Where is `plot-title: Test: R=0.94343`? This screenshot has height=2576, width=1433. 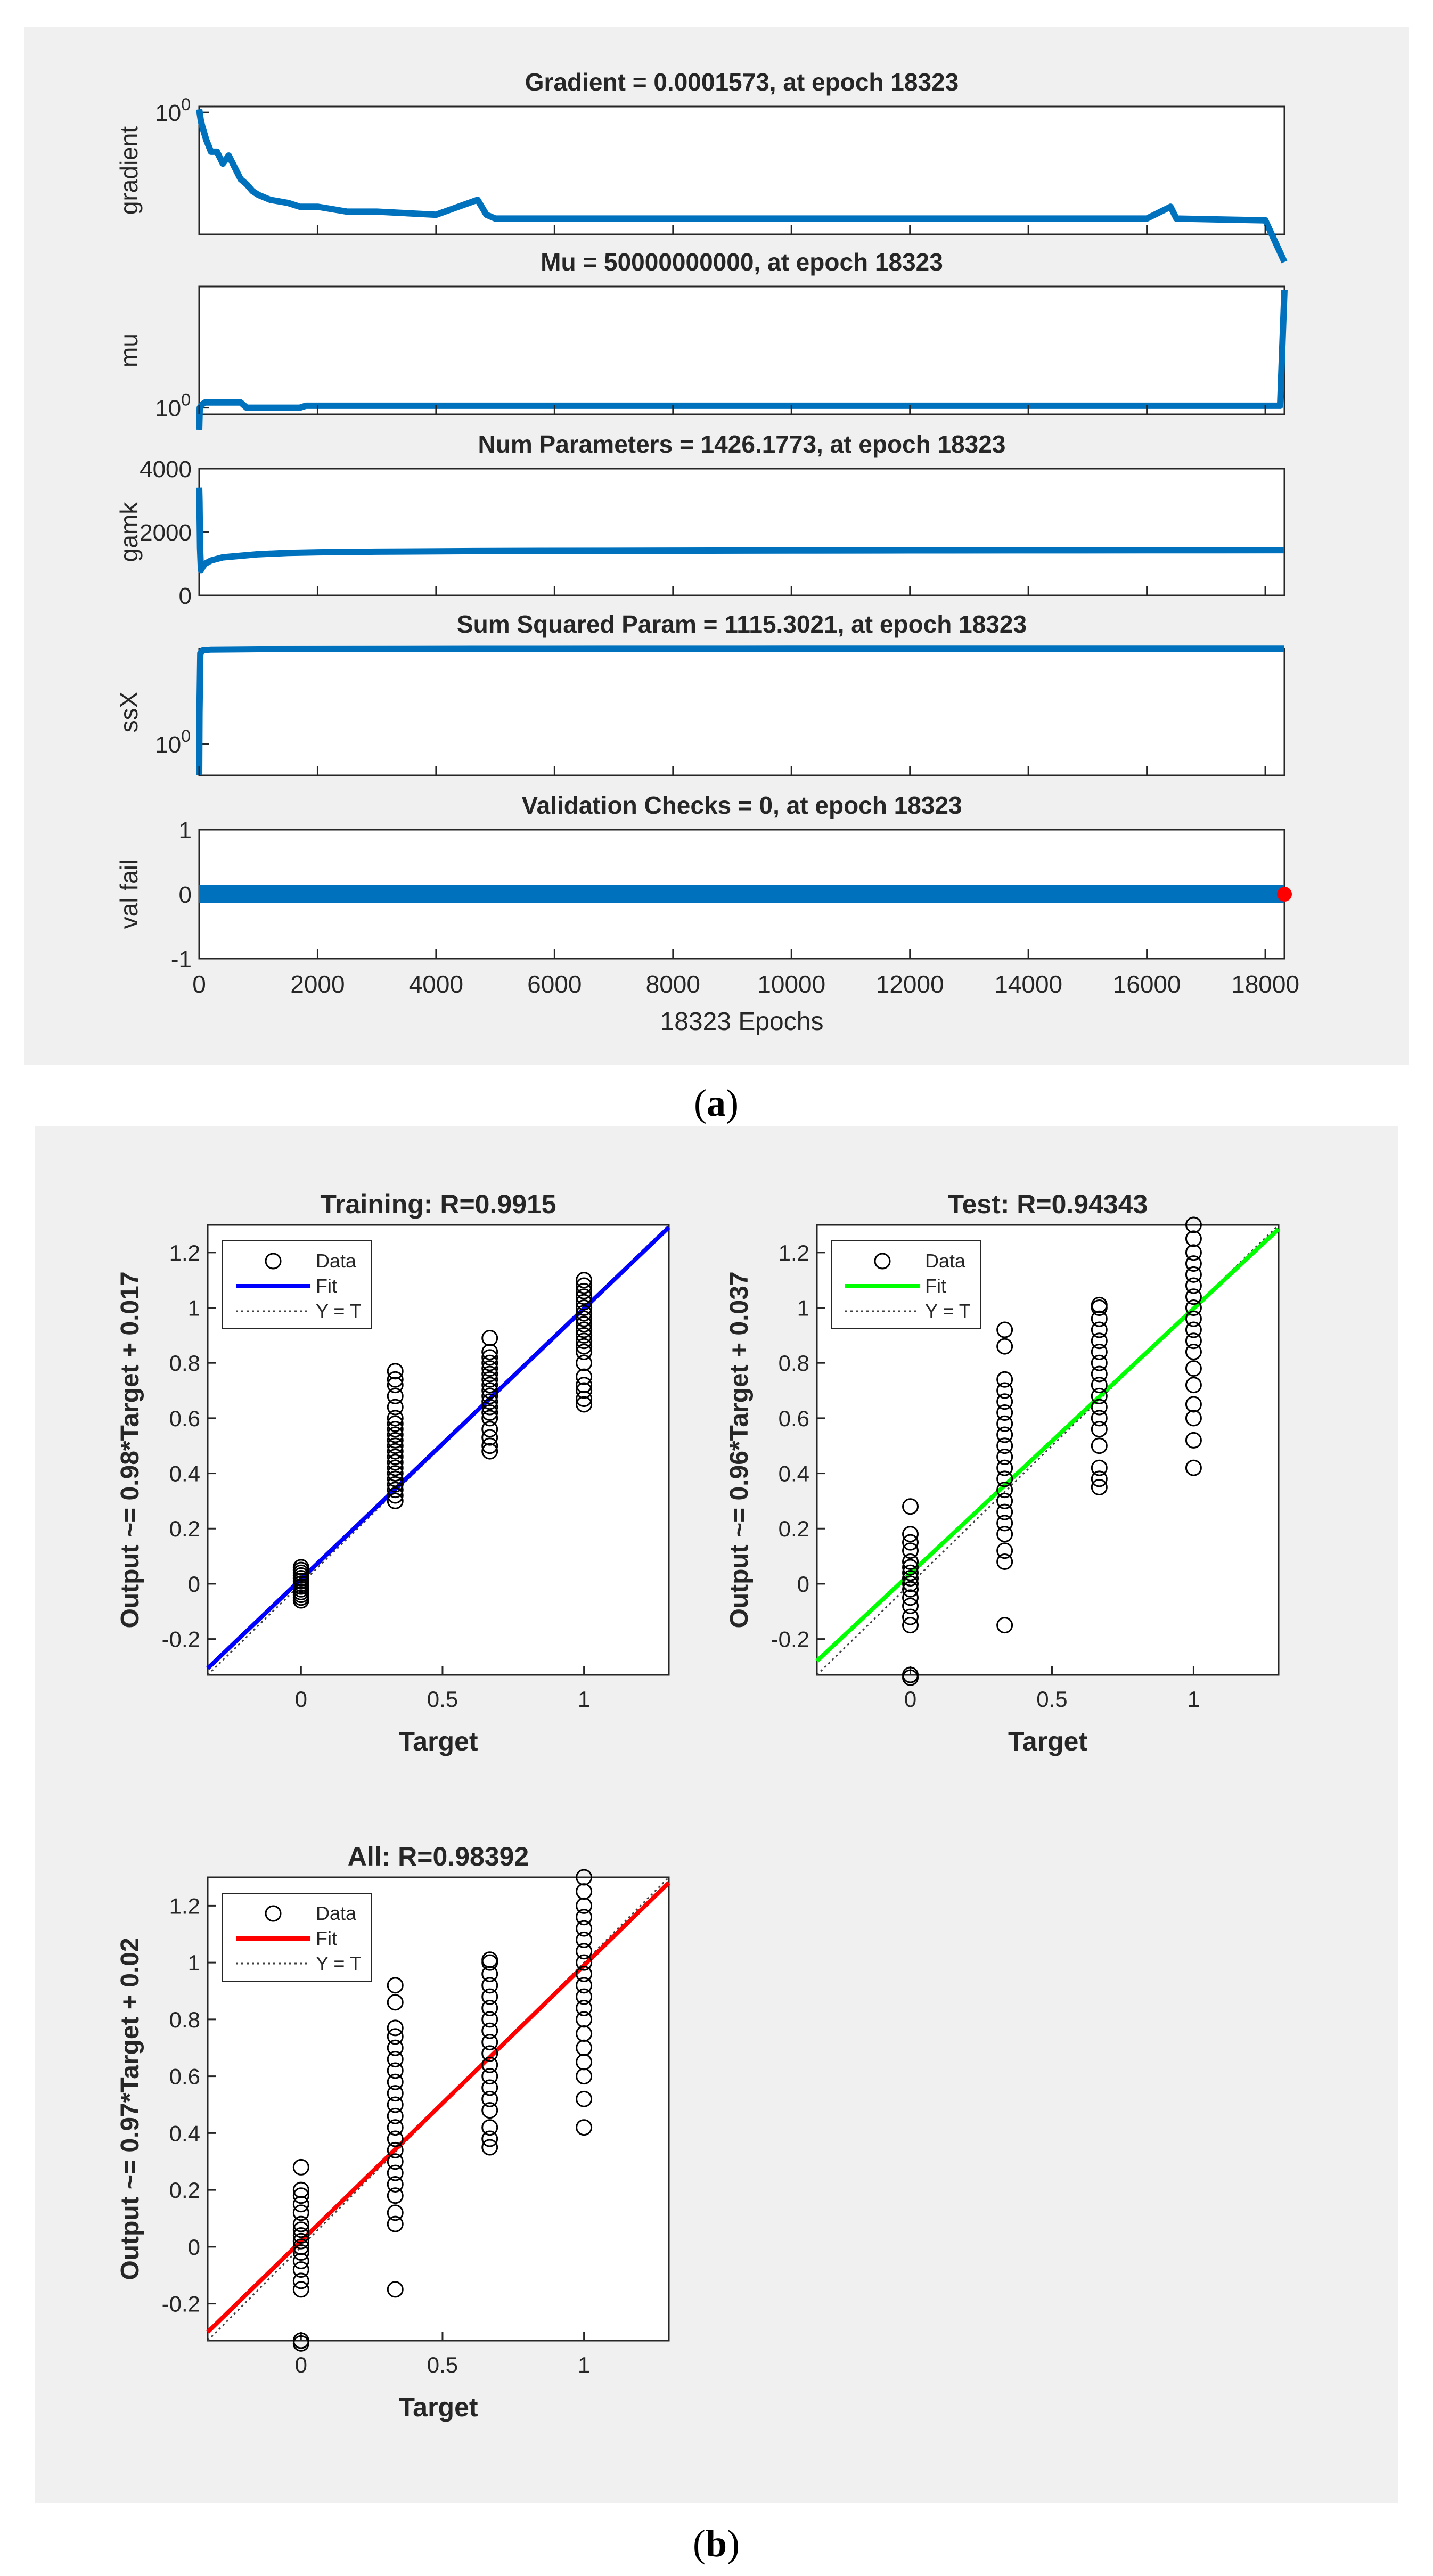 plot-title: Test: R=0.94343 is located at coordinates (1048, 1204).